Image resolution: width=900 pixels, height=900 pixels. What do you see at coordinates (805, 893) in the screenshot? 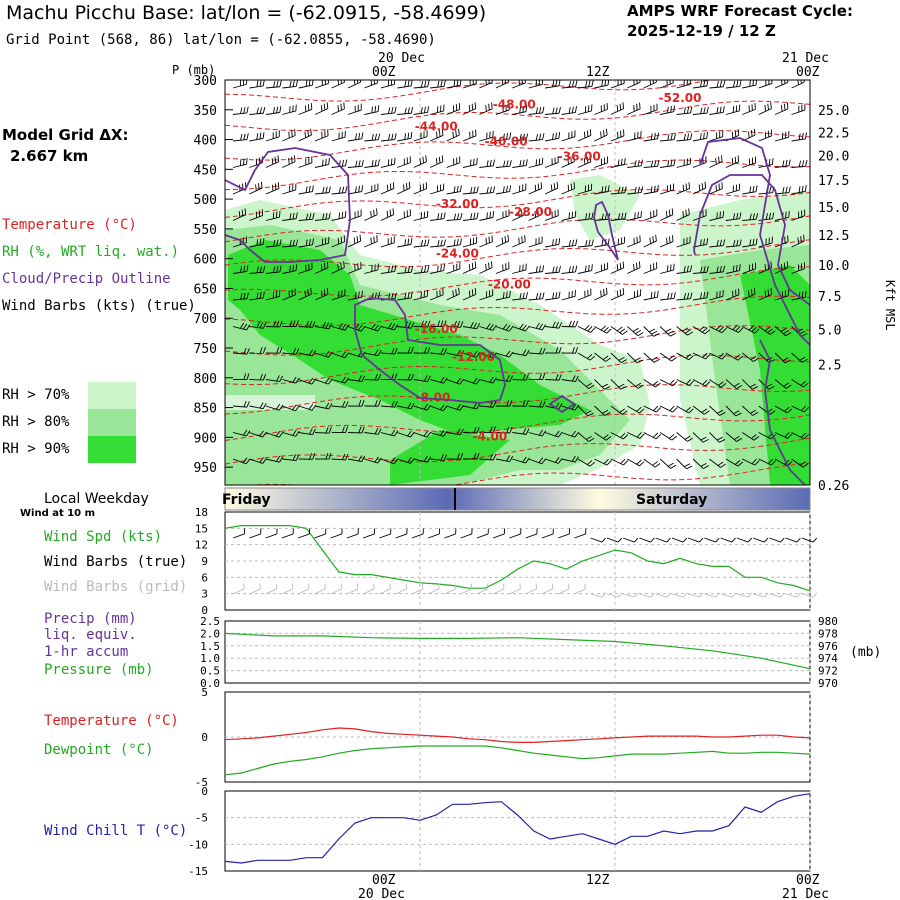
I see `date-bottom-21dec: 21 Dec` at bounding box center [805, 893].